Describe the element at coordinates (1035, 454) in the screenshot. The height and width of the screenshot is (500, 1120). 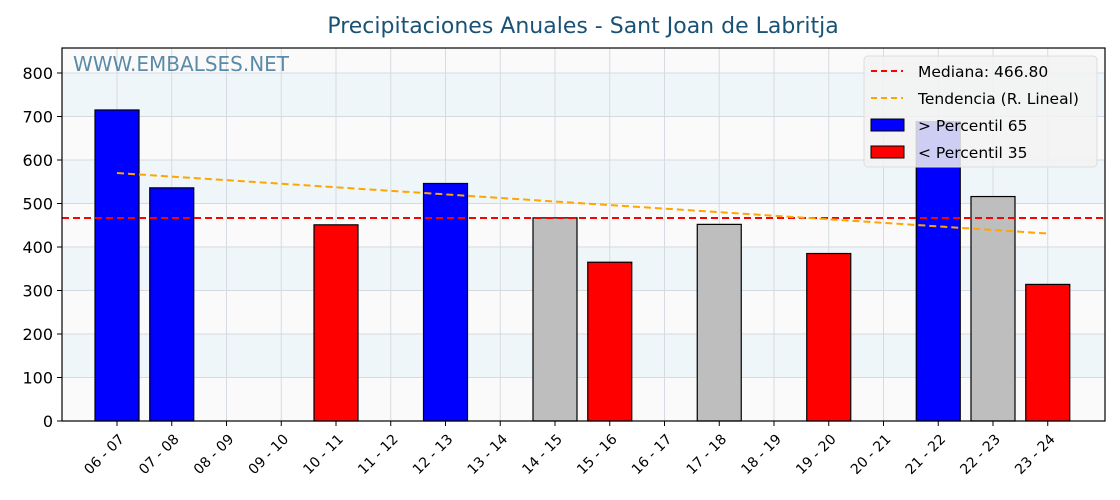
I see `svg-text: 23 - 24` at that location.